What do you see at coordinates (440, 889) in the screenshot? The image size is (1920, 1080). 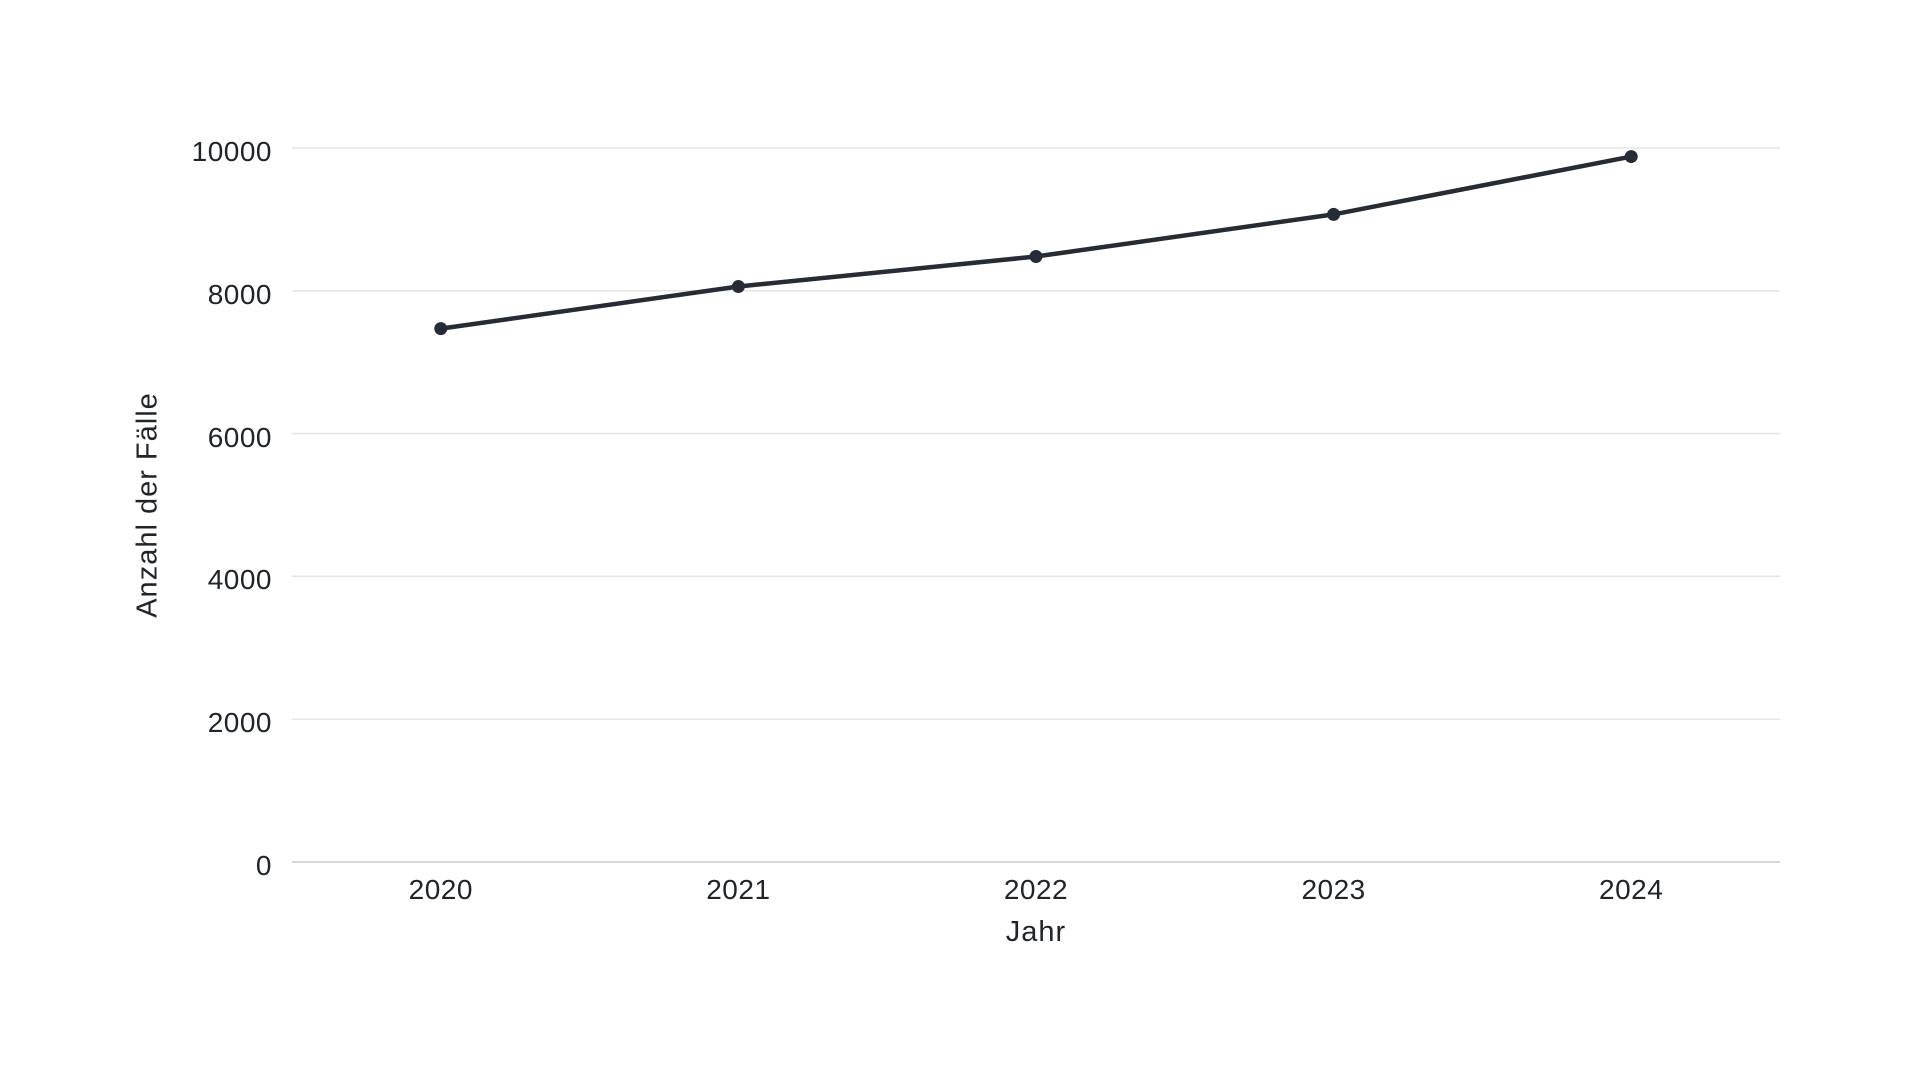 I see `x-tick-label: 2020` at bounding box center [440, 889].